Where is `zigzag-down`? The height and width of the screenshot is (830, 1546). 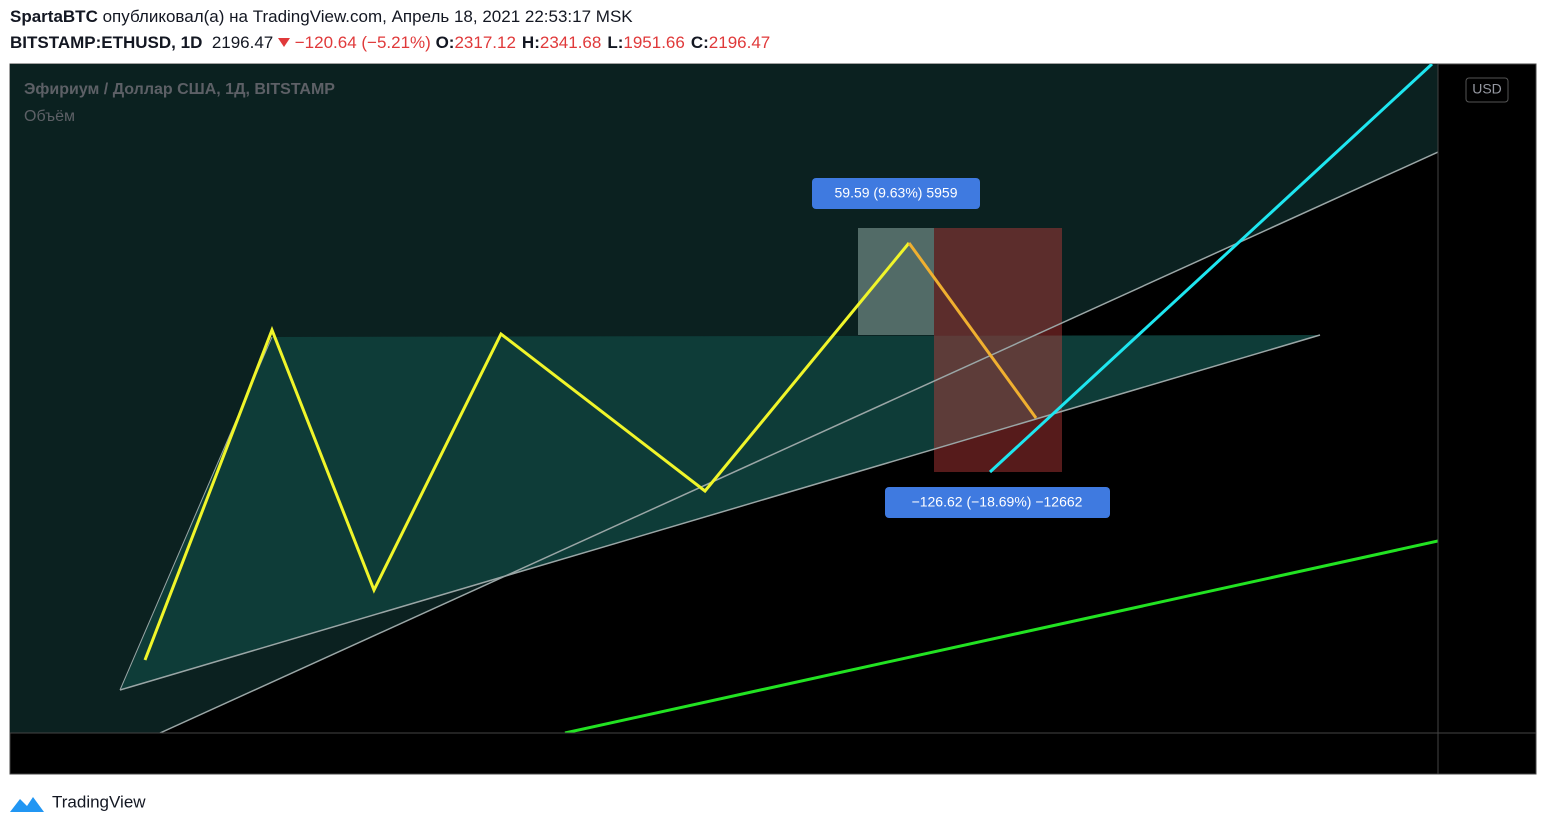 zigzag-down is located at coordinates (972, 330).